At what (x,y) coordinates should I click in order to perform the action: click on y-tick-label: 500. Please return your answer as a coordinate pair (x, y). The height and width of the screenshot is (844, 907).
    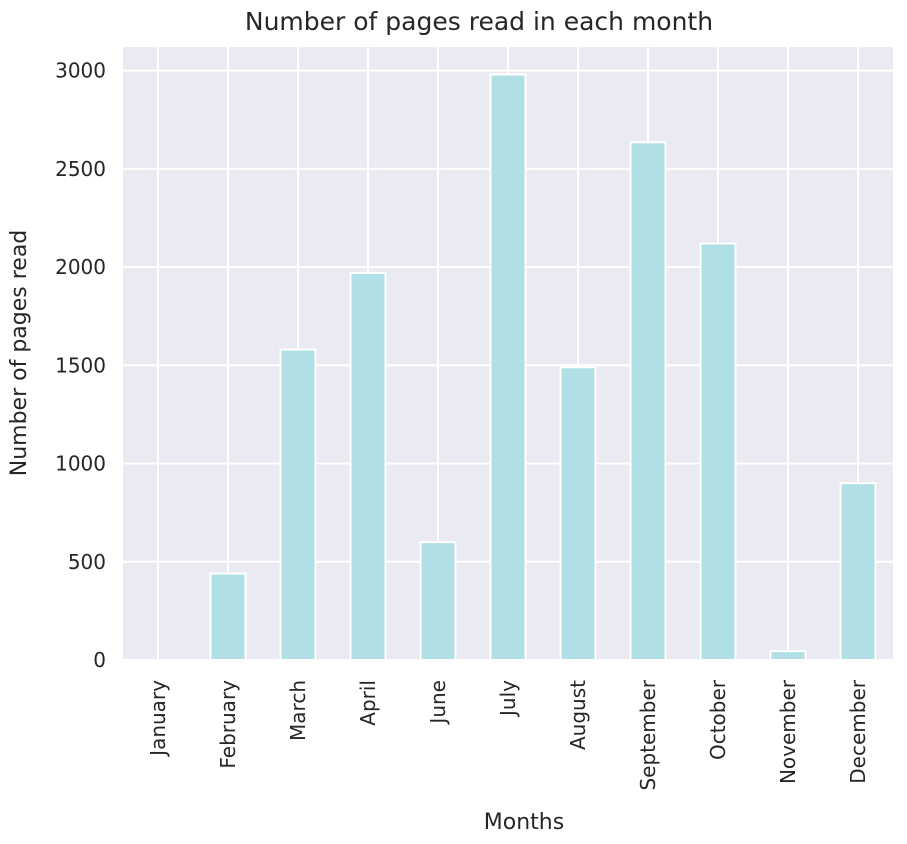
    Looking at the image, I should click on (87, 562).